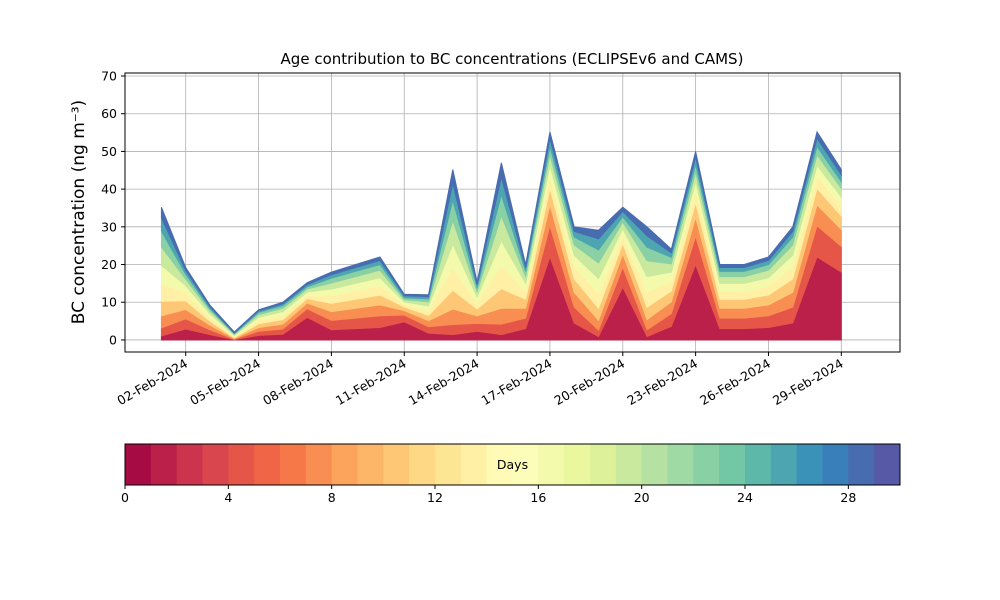 The image size is (1000, 600). Describe the element at coordinates (109, 189) in the screenshot. I see `y-tick-label: 40` at that location.